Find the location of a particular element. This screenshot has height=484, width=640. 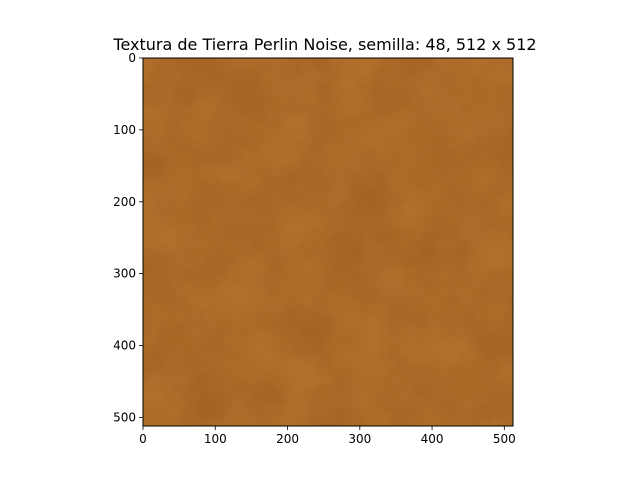

y-tick-label: 400 is located at coordinates (124, 346).